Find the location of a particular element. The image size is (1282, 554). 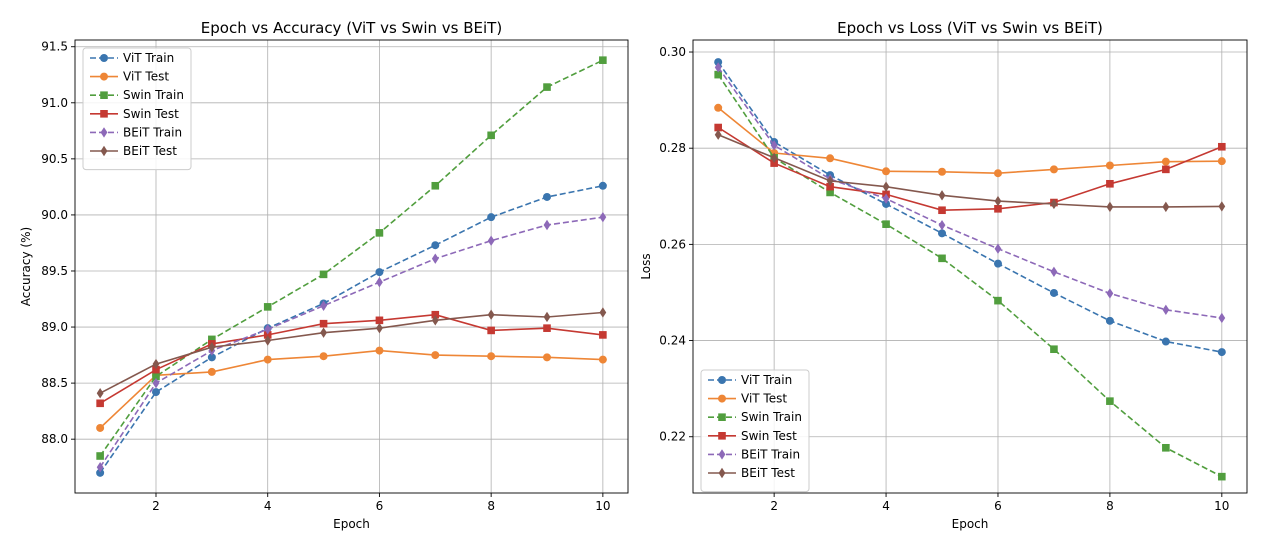

series-vit-test is located at coordinates (970, 140).